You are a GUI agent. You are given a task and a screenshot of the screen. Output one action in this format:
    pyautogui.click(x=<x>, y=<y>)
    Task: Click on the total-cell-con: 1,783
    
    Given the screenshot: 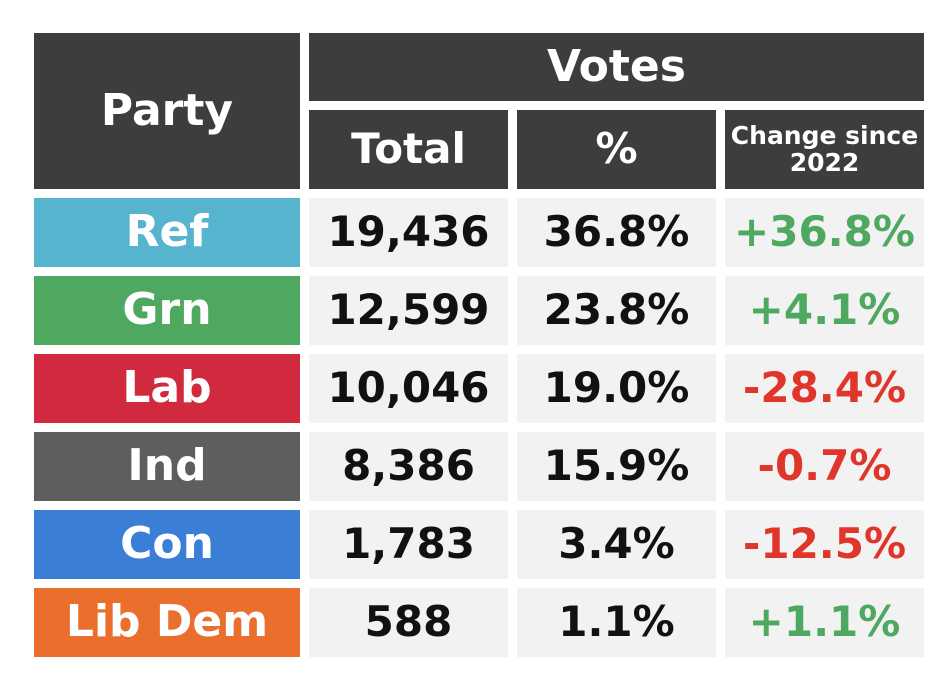 What is the action you would take?
    pyautogui.click(x=408, y=544)
    